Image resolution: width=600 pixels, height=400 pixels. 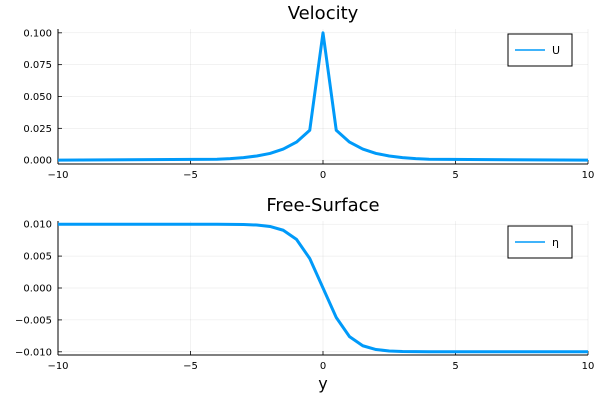 What do you see at coordinates (37, 129) in the screenshot?
I see `y-tick-label: 0.025` at bounding box center [37, 129].